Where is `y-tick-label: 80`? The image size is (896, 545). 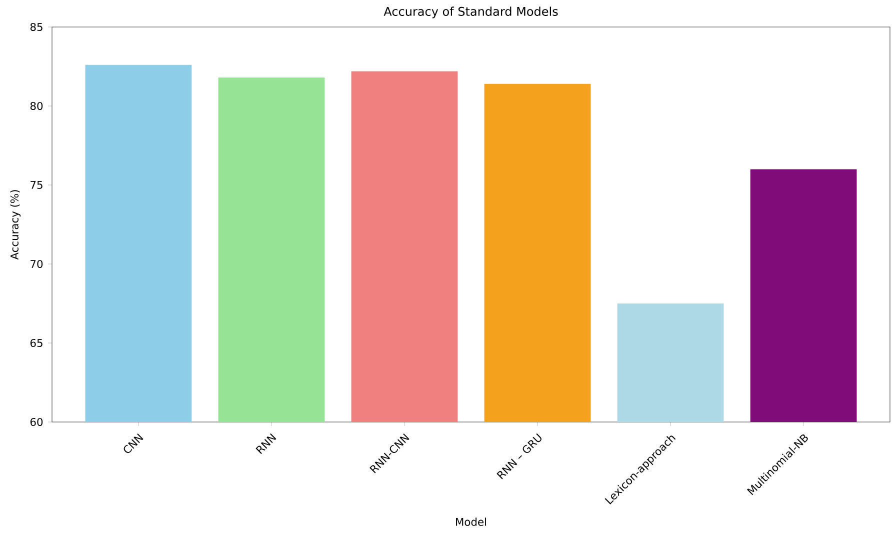
y-tick-label: 80 is located at coordinates (36, 106).